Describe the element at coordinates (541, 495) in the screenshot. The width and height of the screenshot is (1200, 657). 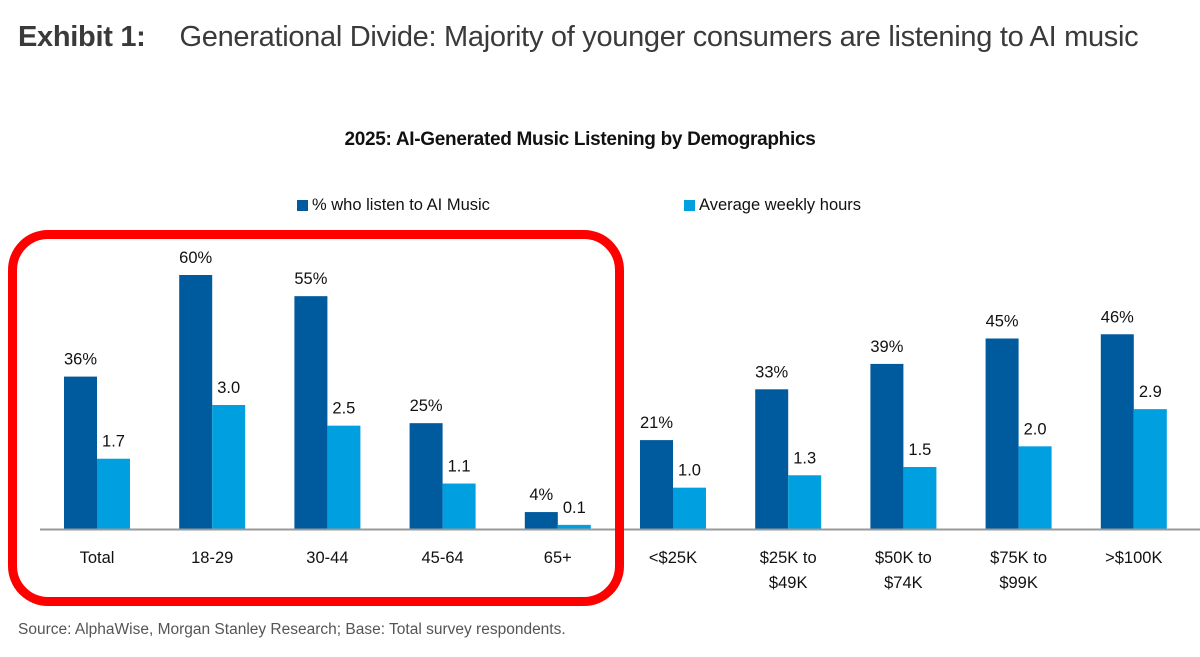
I see `data-label-percent-4: 4%` at that location.